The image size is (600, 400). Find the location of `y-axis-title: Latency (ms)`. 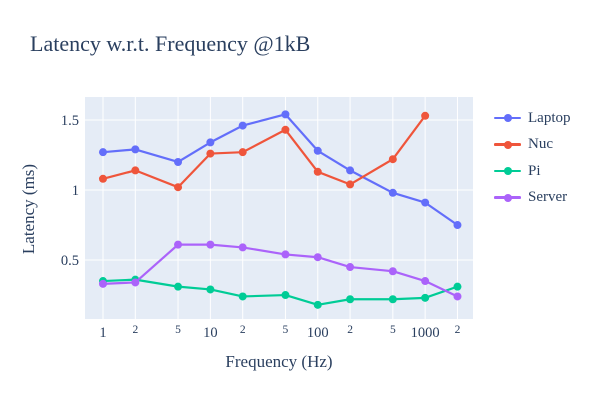

y-axis-title: Latency (ms) is located at coordinates (28, 209).